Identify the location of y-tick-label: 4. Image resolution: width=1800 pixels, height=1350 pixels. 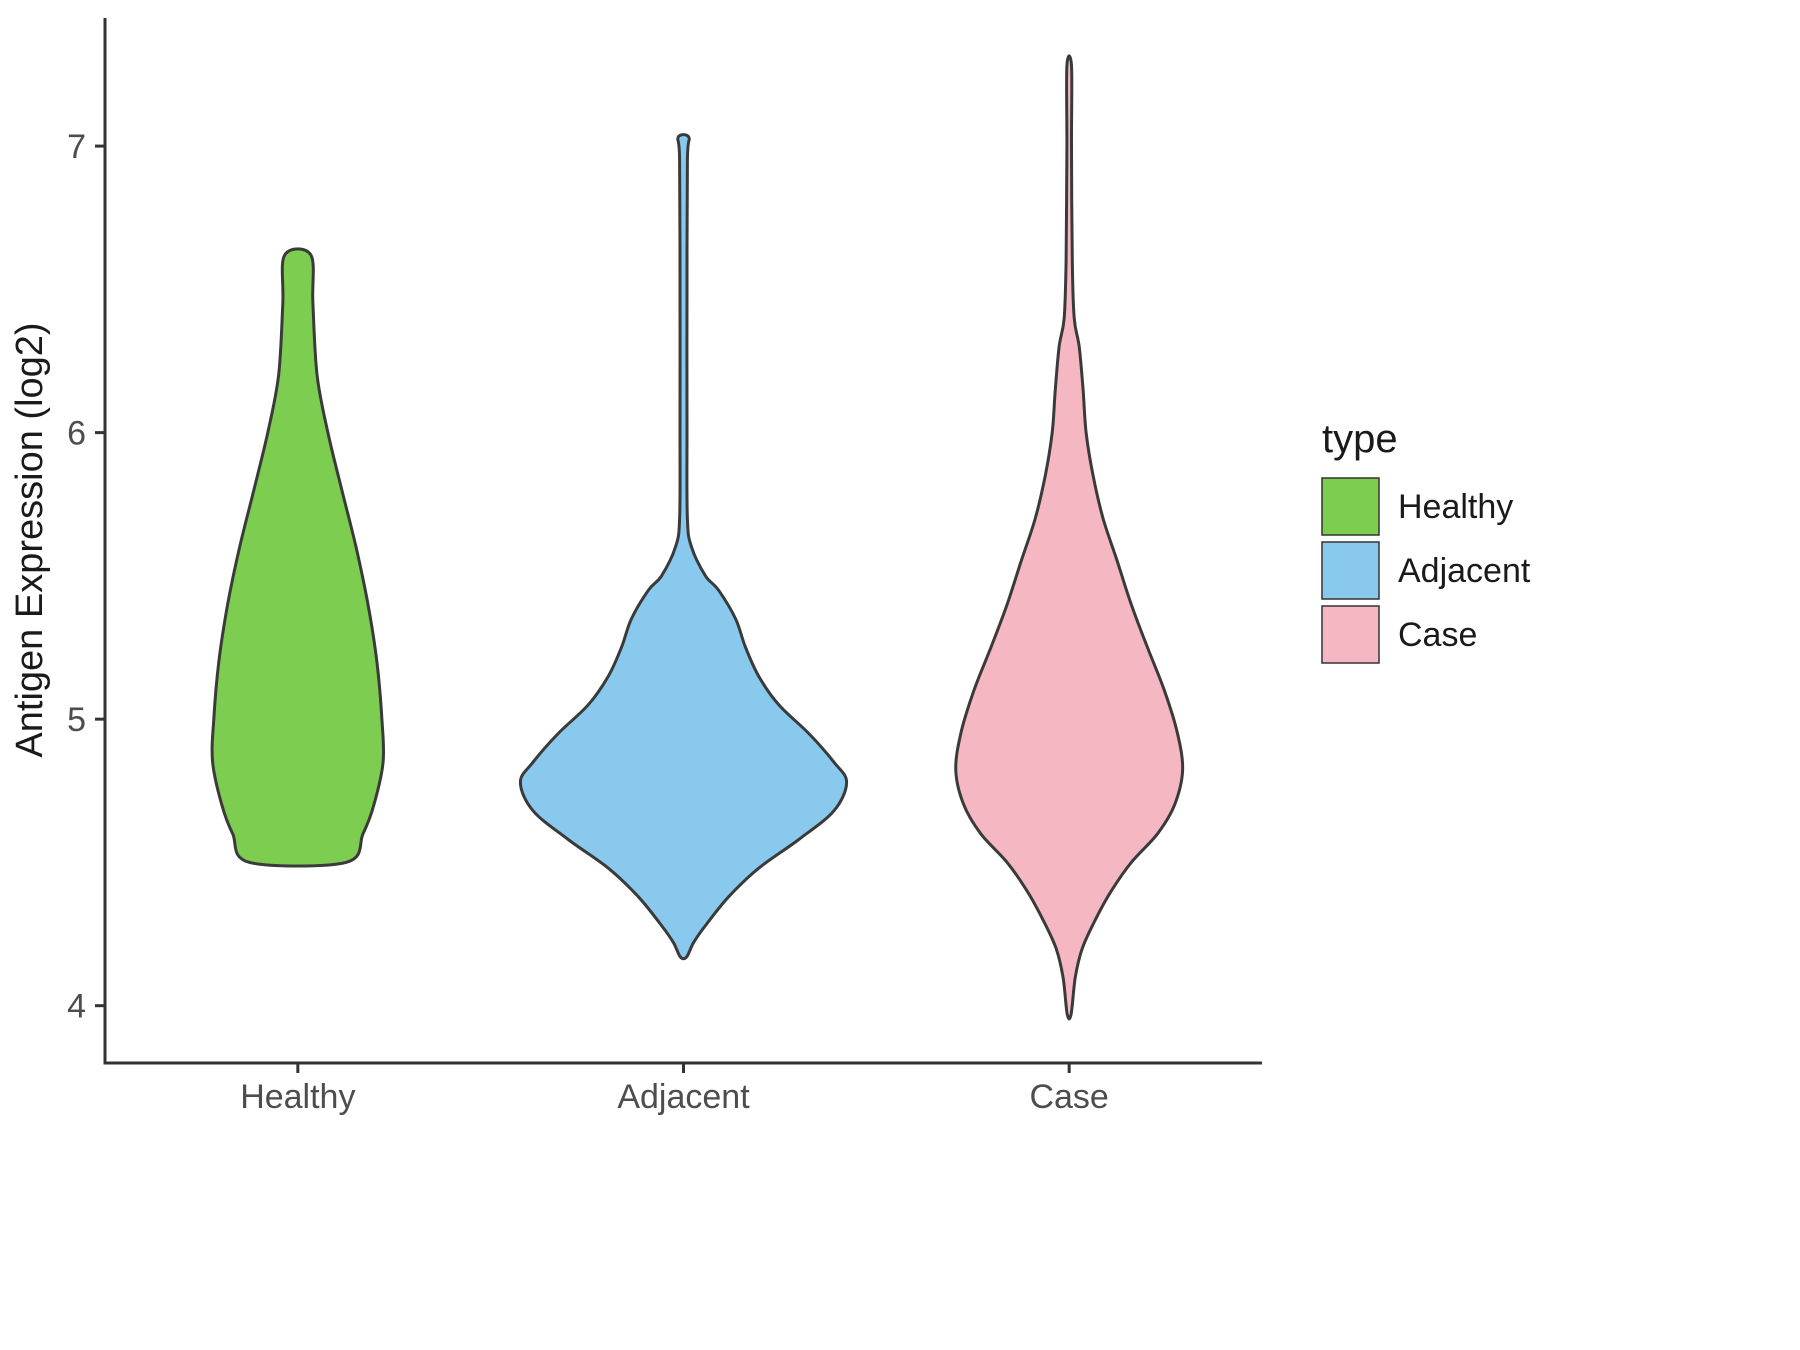
(76, 1007).